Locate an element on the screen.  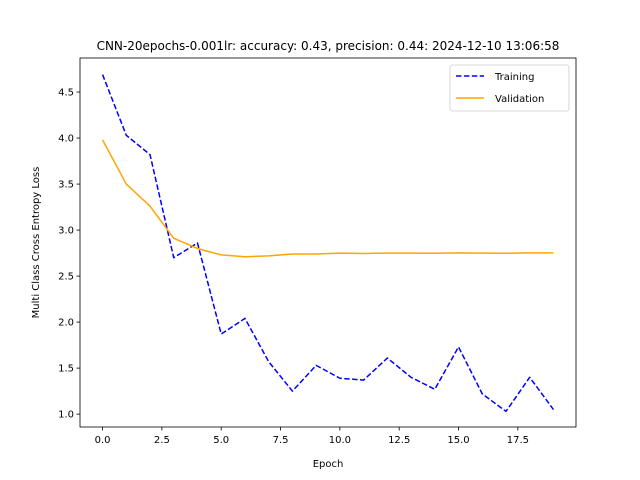
x-axis-label: Epoch is located at coordinates (328, 464).